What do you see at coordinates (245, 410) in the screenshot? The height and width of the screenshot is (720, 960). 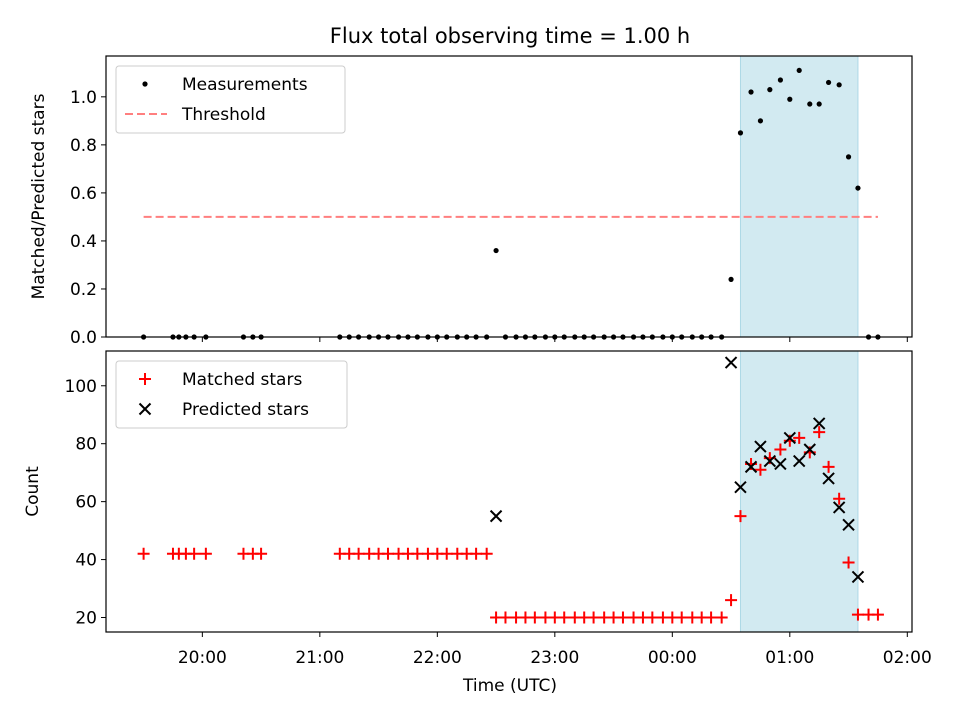 I see `legend-predicted-label: Predicted stars` at bounding box center [245, 410].